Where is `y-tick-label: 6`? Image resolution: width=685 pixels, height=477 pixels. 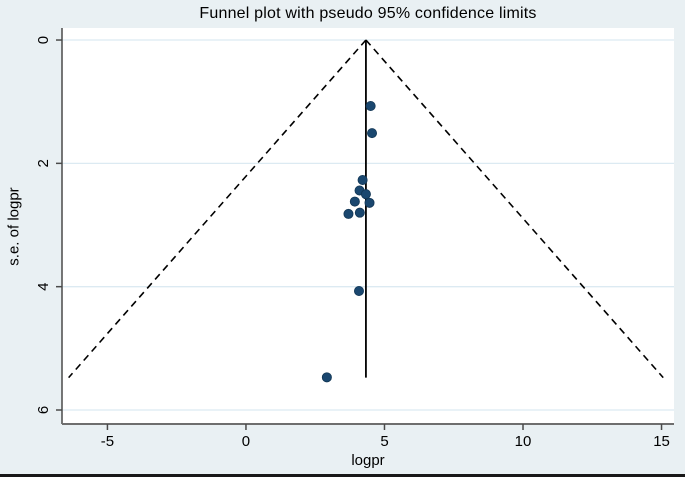
y-tick-label: 6 is located at coordinates (43, 410).